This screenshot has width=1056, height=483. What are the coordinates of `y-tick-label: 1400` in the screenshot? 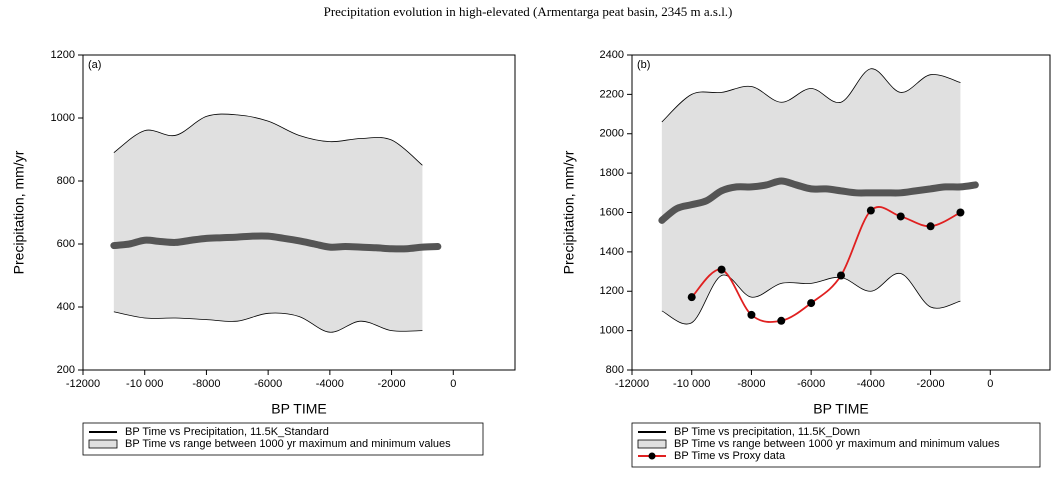 It's located at (612, 252).